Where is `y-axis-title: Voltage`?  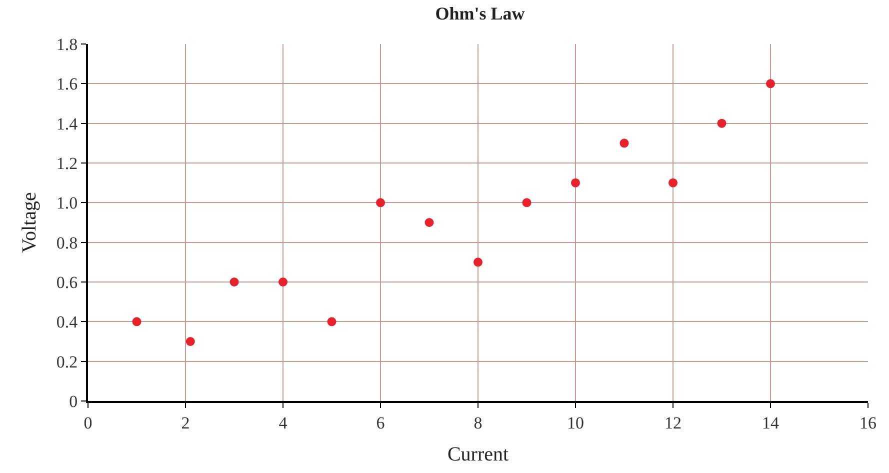
y-axis-title: Voltage is located at coordinates (29, 222).